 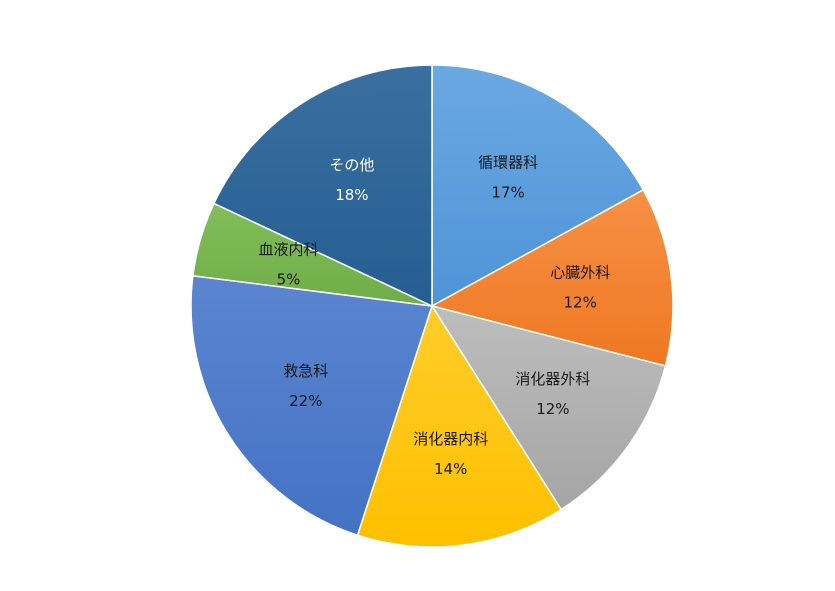 I want to click on slice-value-label-0: 17%, so click(x=507, y=192).